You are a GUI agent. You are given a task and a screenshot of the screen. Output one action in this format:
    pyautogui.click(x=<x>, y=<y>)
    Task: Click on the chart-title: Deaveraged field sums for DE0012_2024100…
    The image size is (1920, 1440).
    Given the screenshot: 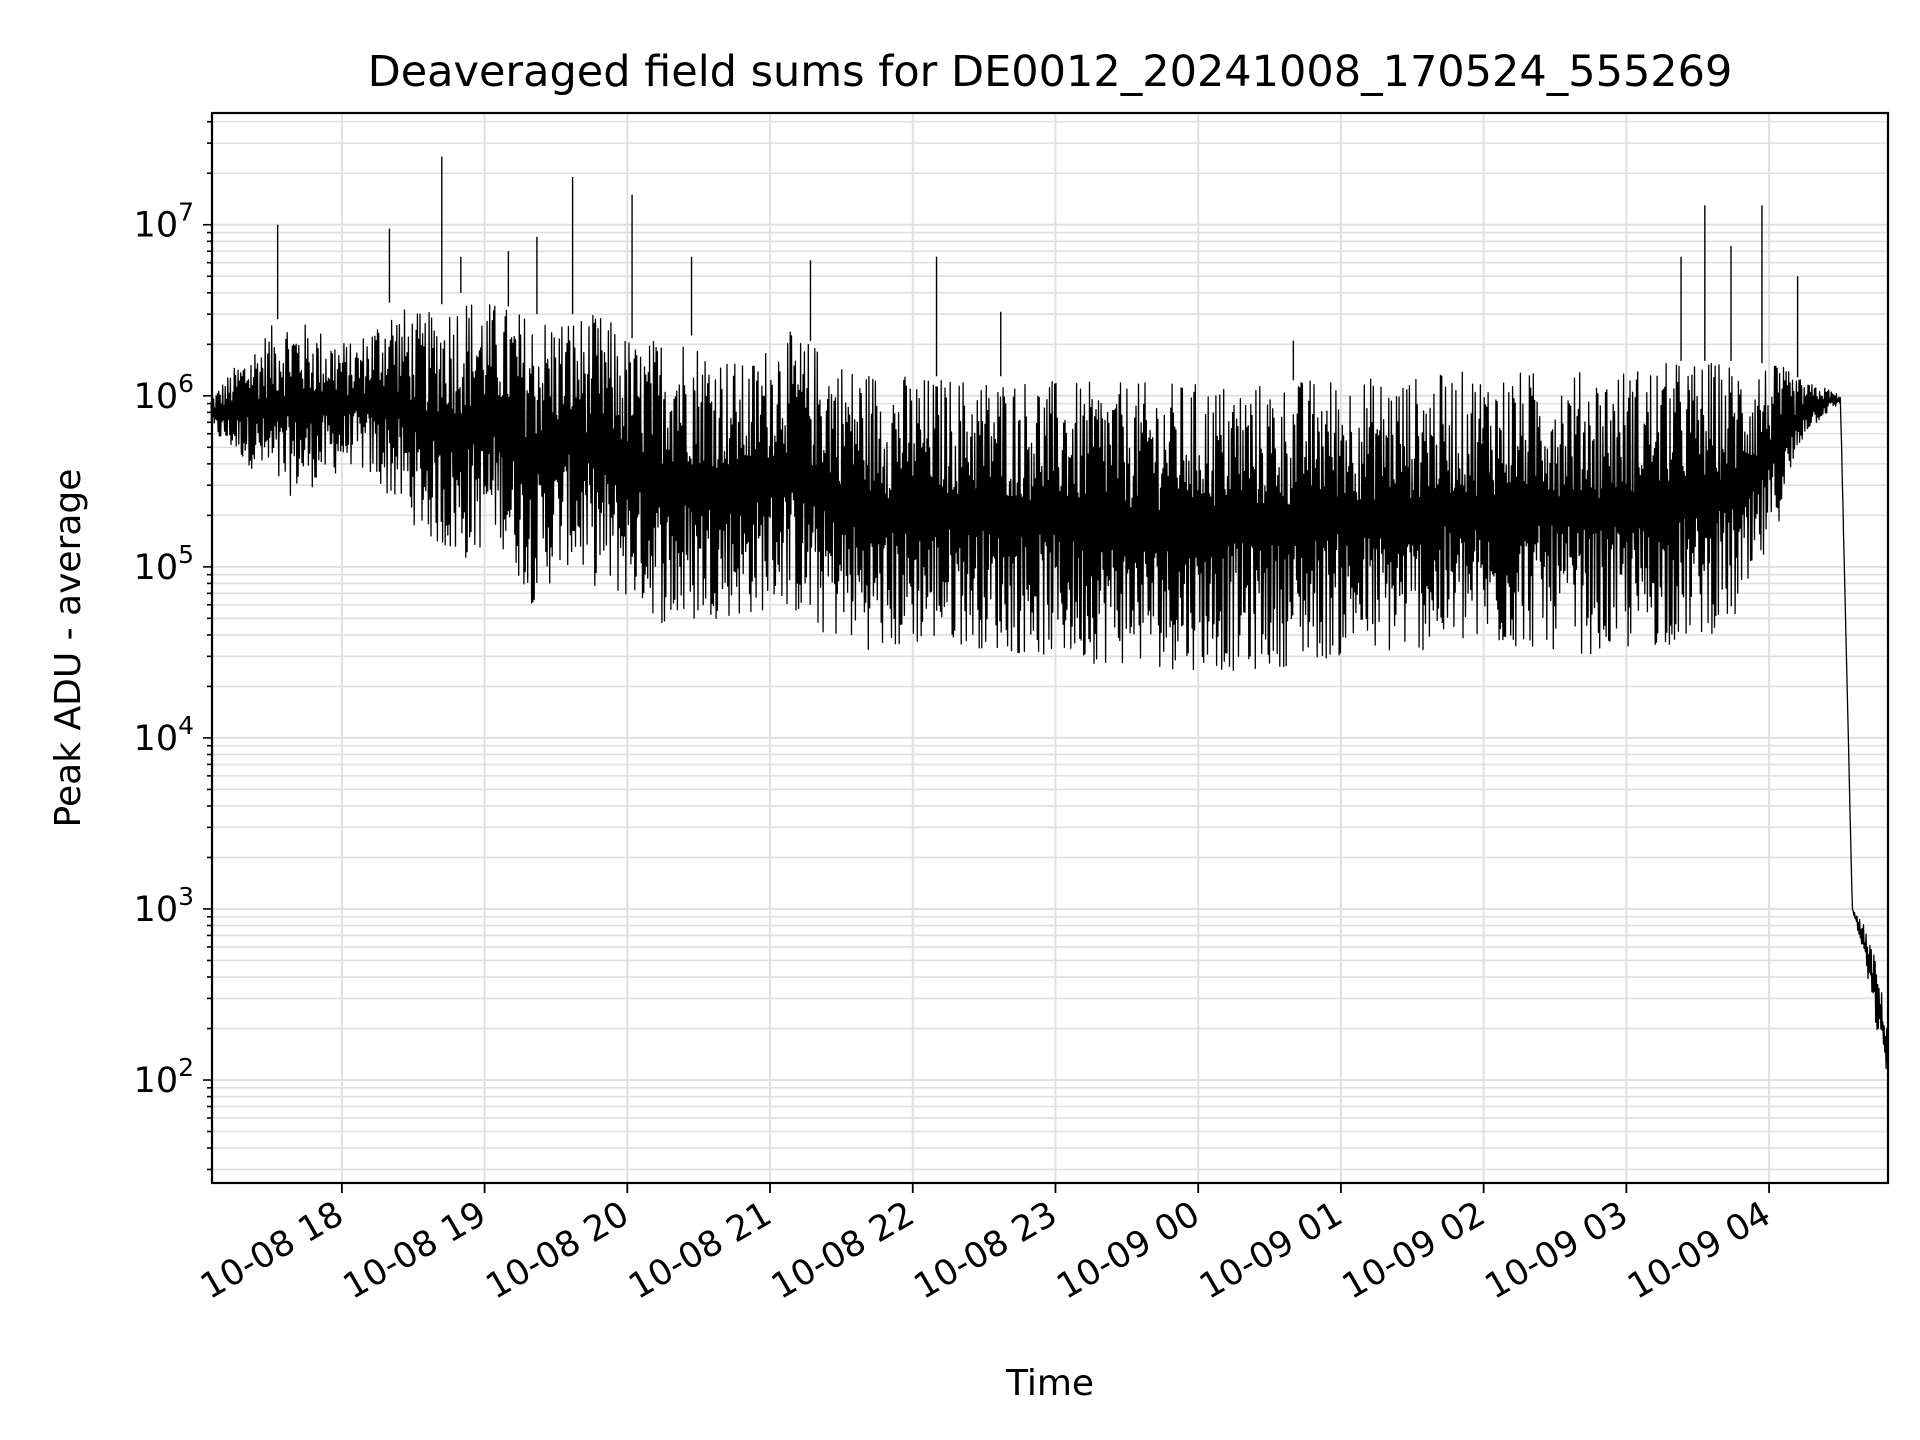 What is the action you would take?
    pyautogui.click(x=1050, y=72)
    